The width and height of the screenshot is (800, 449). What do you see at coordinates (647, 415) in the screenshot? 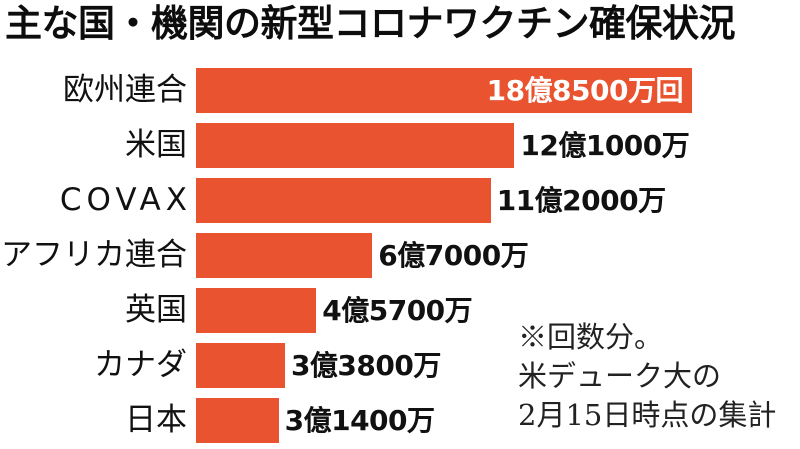
I see `footnote-line: 2月15日時点の集計` at bounding box center [647, 415].